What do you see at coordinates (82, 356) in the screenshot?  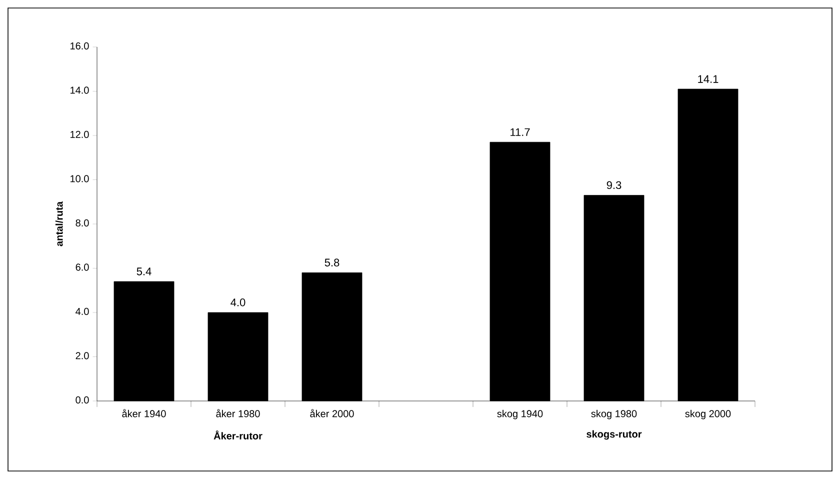 I see `y-tick-label: 2.0` at bounding box center [82, 356].